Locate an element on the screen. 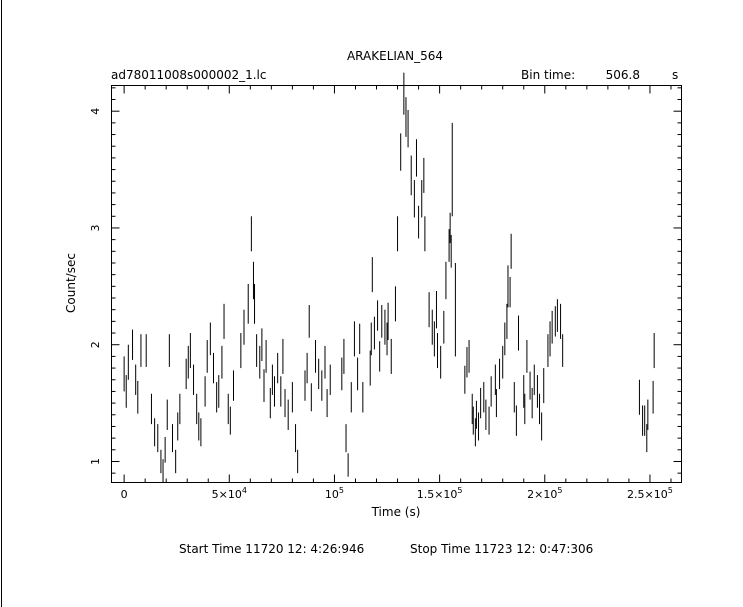 Image resolution: width=743 pixels, height=607 pixels. bin-time-value: 506.8 is located at coordinates (623, 75).